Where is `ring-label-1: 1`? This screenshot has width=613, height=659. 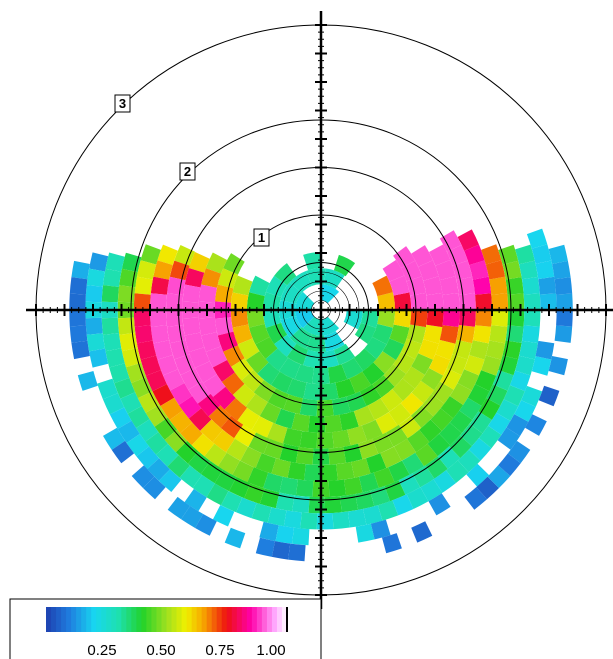 ring-label-1: 1 is located at coordinates (261, 237).